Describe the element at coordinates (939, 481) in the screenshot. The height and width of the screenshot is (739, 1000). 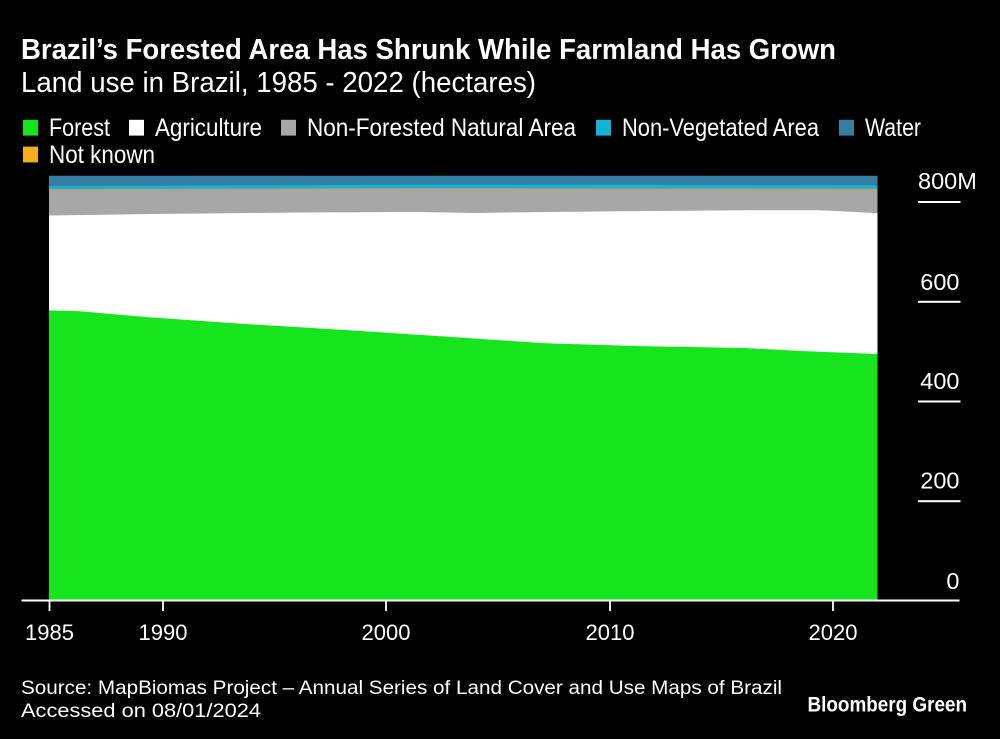
I see `svg-text: 200` at that location.